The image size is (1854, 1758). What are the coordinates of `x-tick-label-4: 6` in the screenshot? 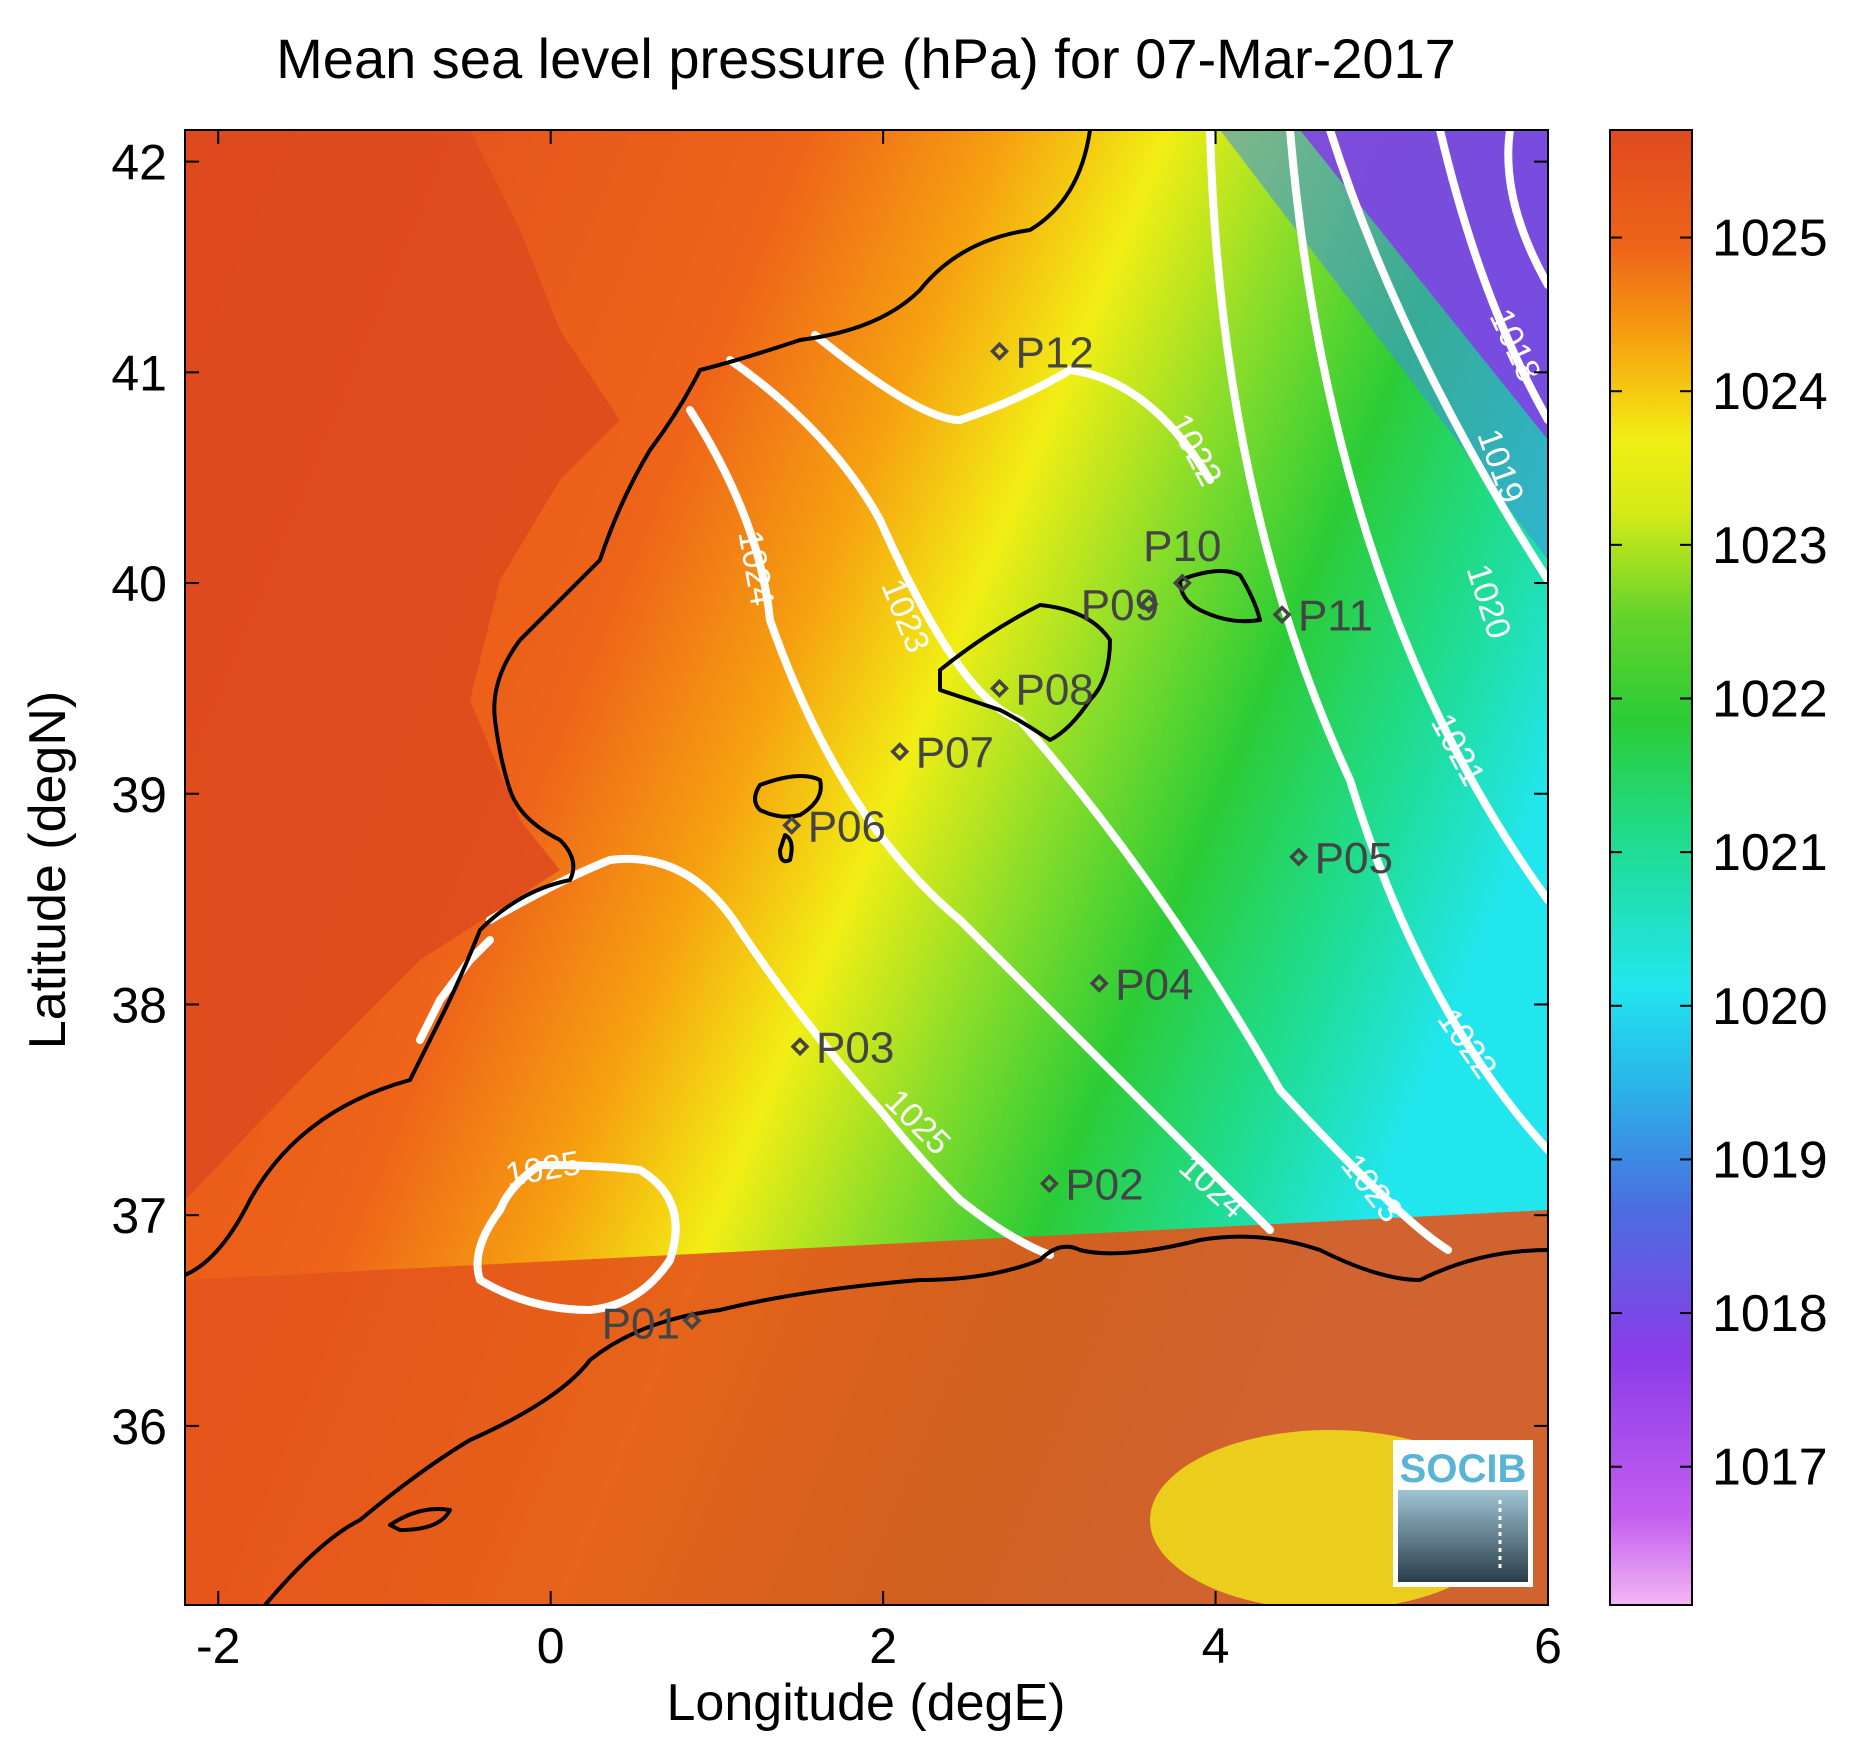 It's located at (1548, 1646).